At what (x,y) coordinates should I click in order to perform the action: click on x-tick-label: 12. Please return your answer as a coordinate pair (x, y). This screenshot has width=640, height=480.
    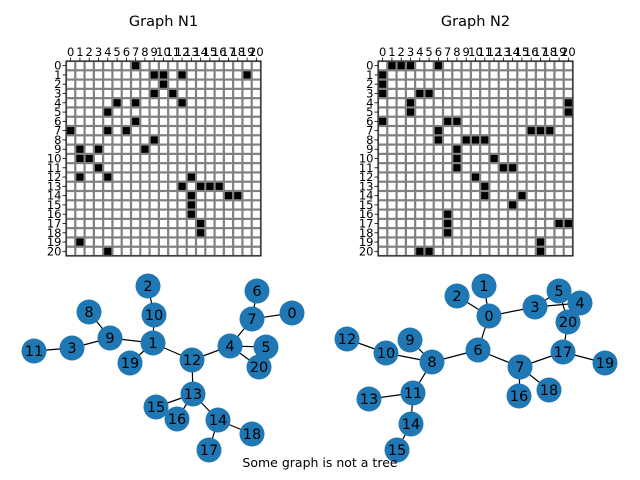
    Looking at the image, I should click on (182, 52).